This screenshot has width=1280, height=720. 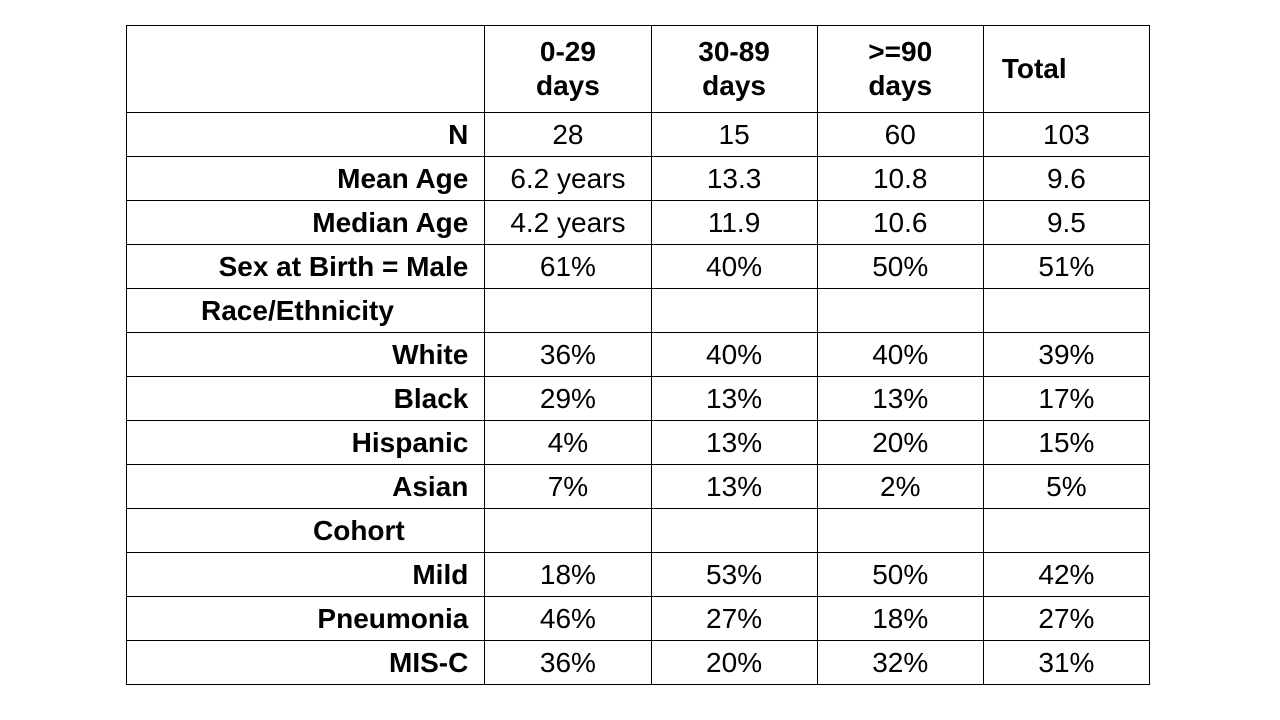 I want to click on table-cell: 60, so click(x=900, y=134).